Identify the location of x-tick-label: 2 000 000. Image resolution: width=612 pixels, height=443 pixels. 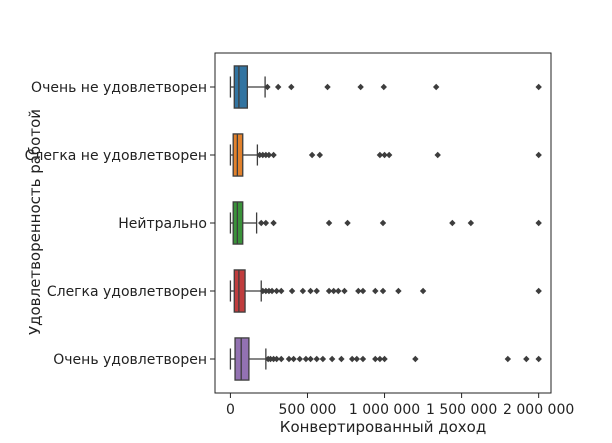
(538, 410).